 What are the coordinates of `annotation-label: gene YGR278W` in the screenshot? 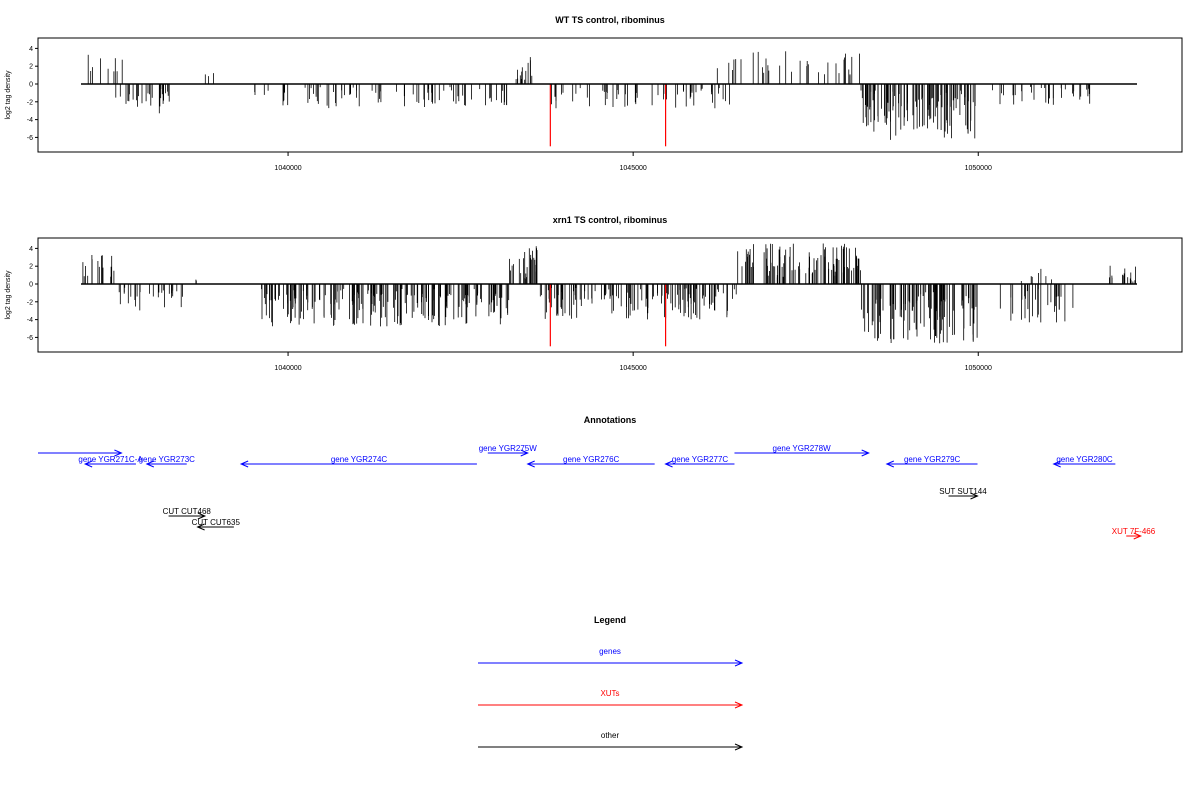 It's located at (802, 448).